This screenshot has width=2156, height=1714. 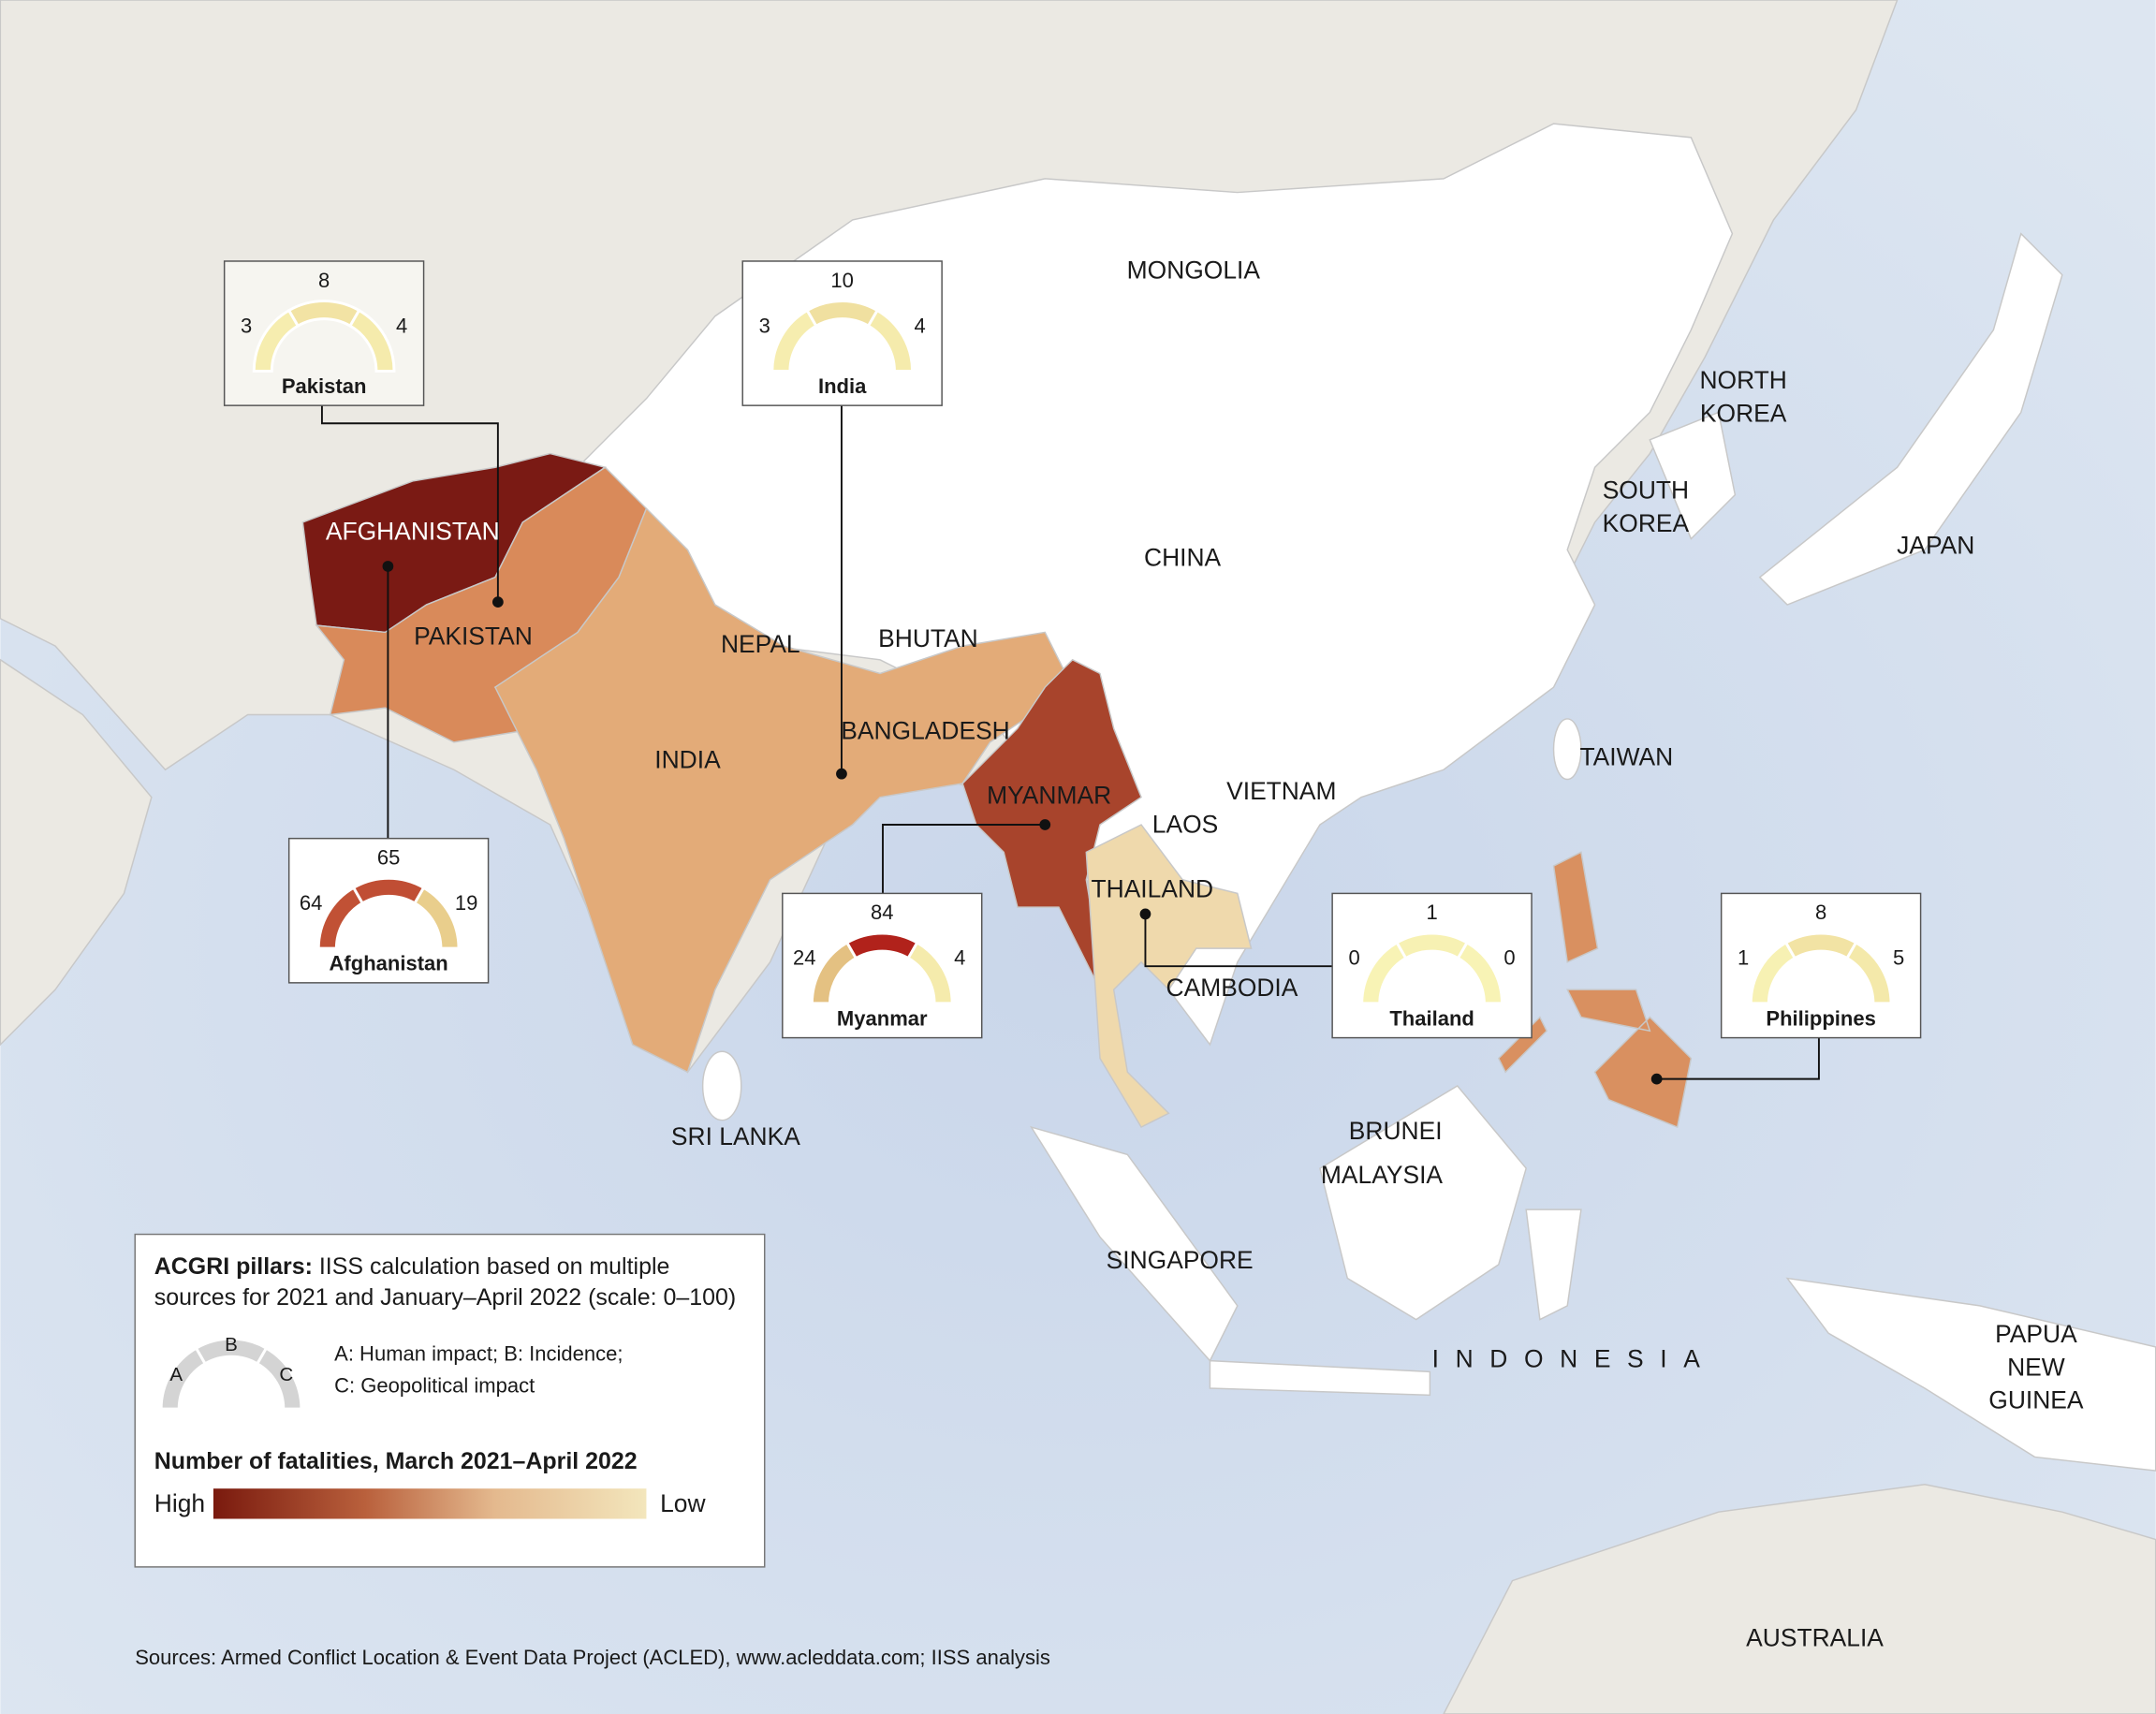 What do you see at coordinates (430, 1503) in the screenshot?
I see `fatalities-scale` at bounding box center [430, 1503].